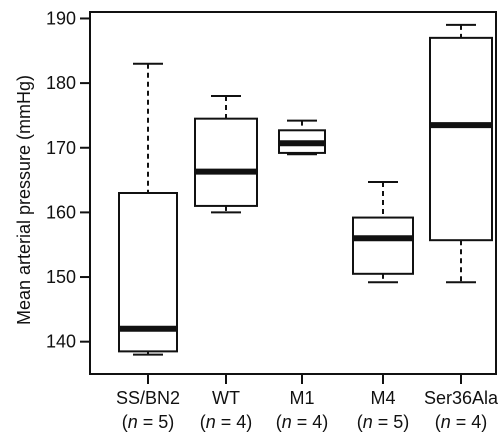 The height and width of the screenshot is (435, 504). I want to click on x-category-label: SS/BN2, so click(148, 398).